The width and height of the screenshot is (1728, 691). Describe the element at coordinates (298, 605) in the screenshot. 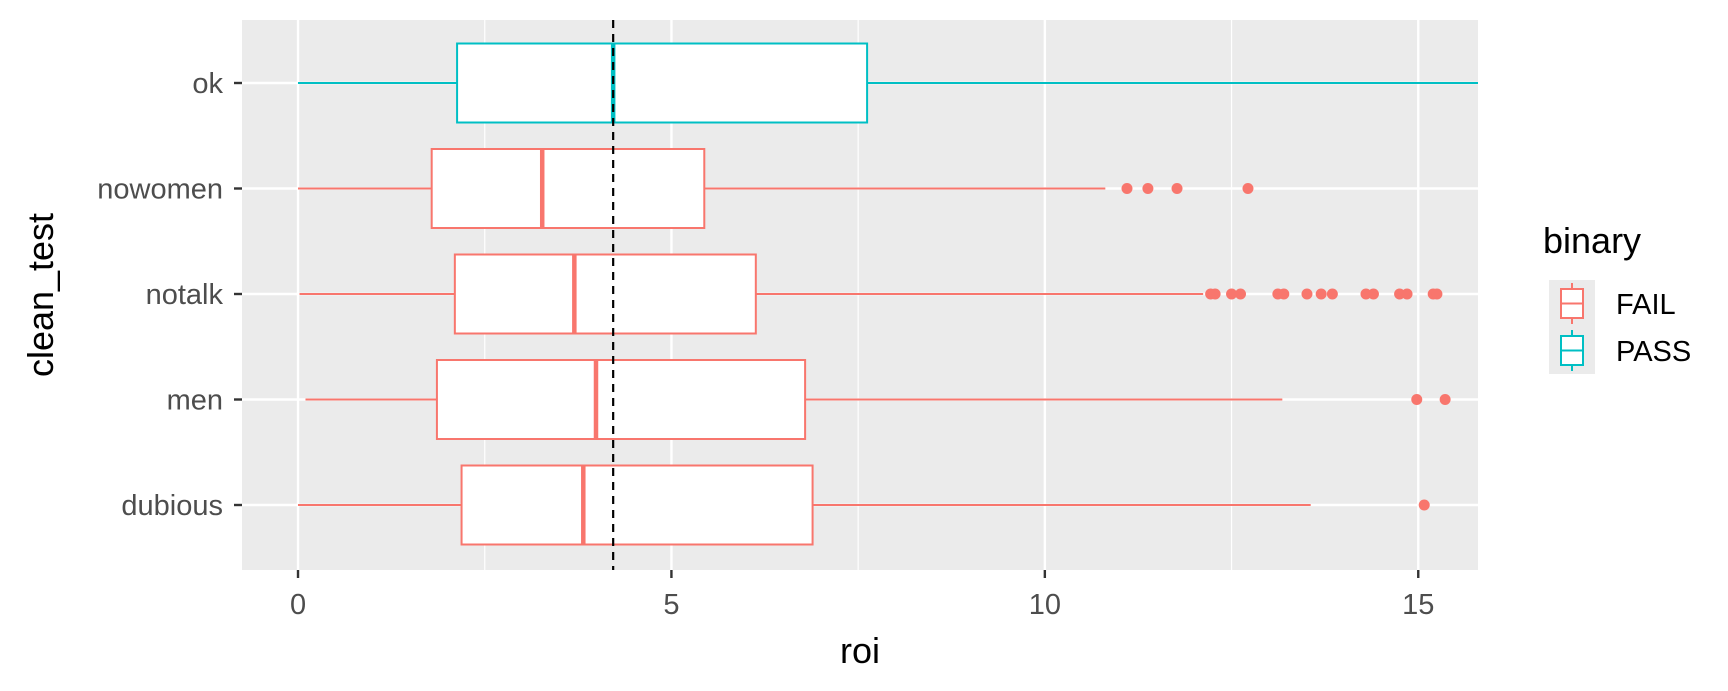

I see `x-tick-label: 0` at that location.